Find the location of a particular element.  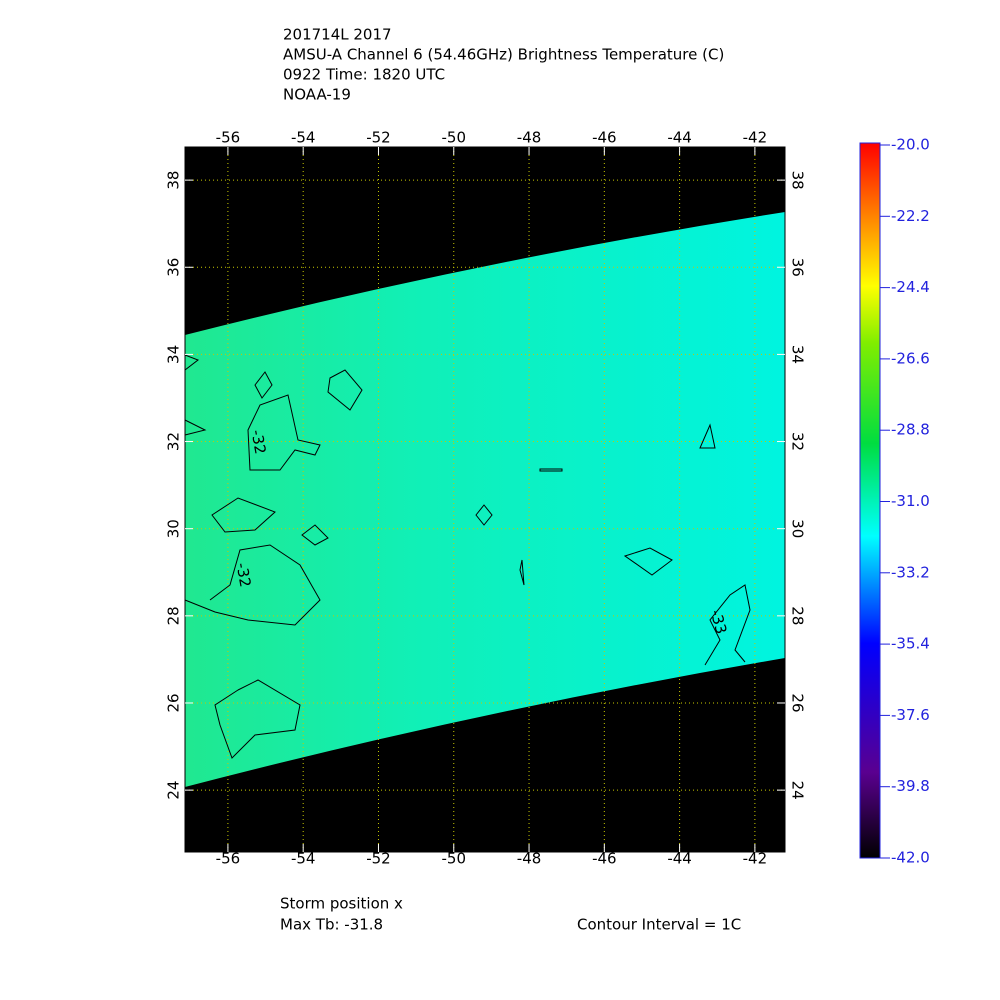

colorbar-label: -39.8 is located at coordinates (910, 786).